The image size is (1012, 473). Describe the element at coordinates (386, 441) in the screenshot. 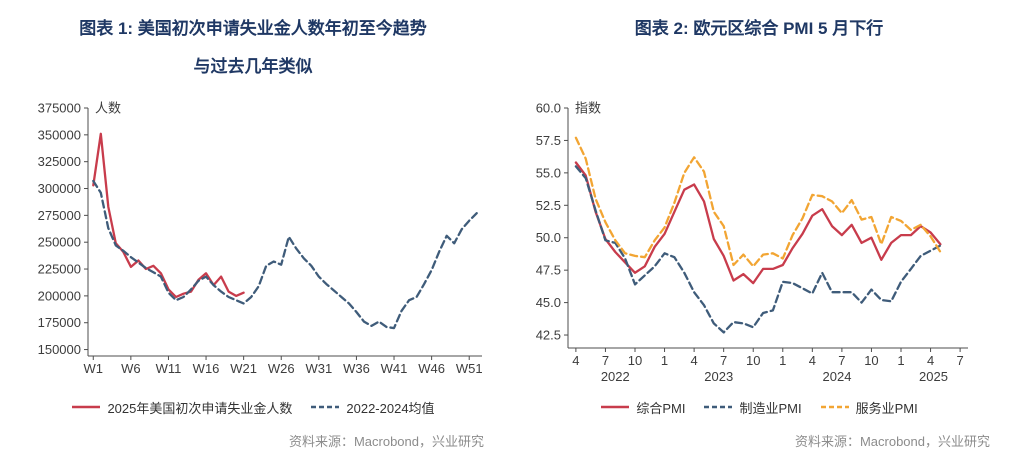

I see `chart1-source: 资料来源：Macrobond，兴业研究` at that location.